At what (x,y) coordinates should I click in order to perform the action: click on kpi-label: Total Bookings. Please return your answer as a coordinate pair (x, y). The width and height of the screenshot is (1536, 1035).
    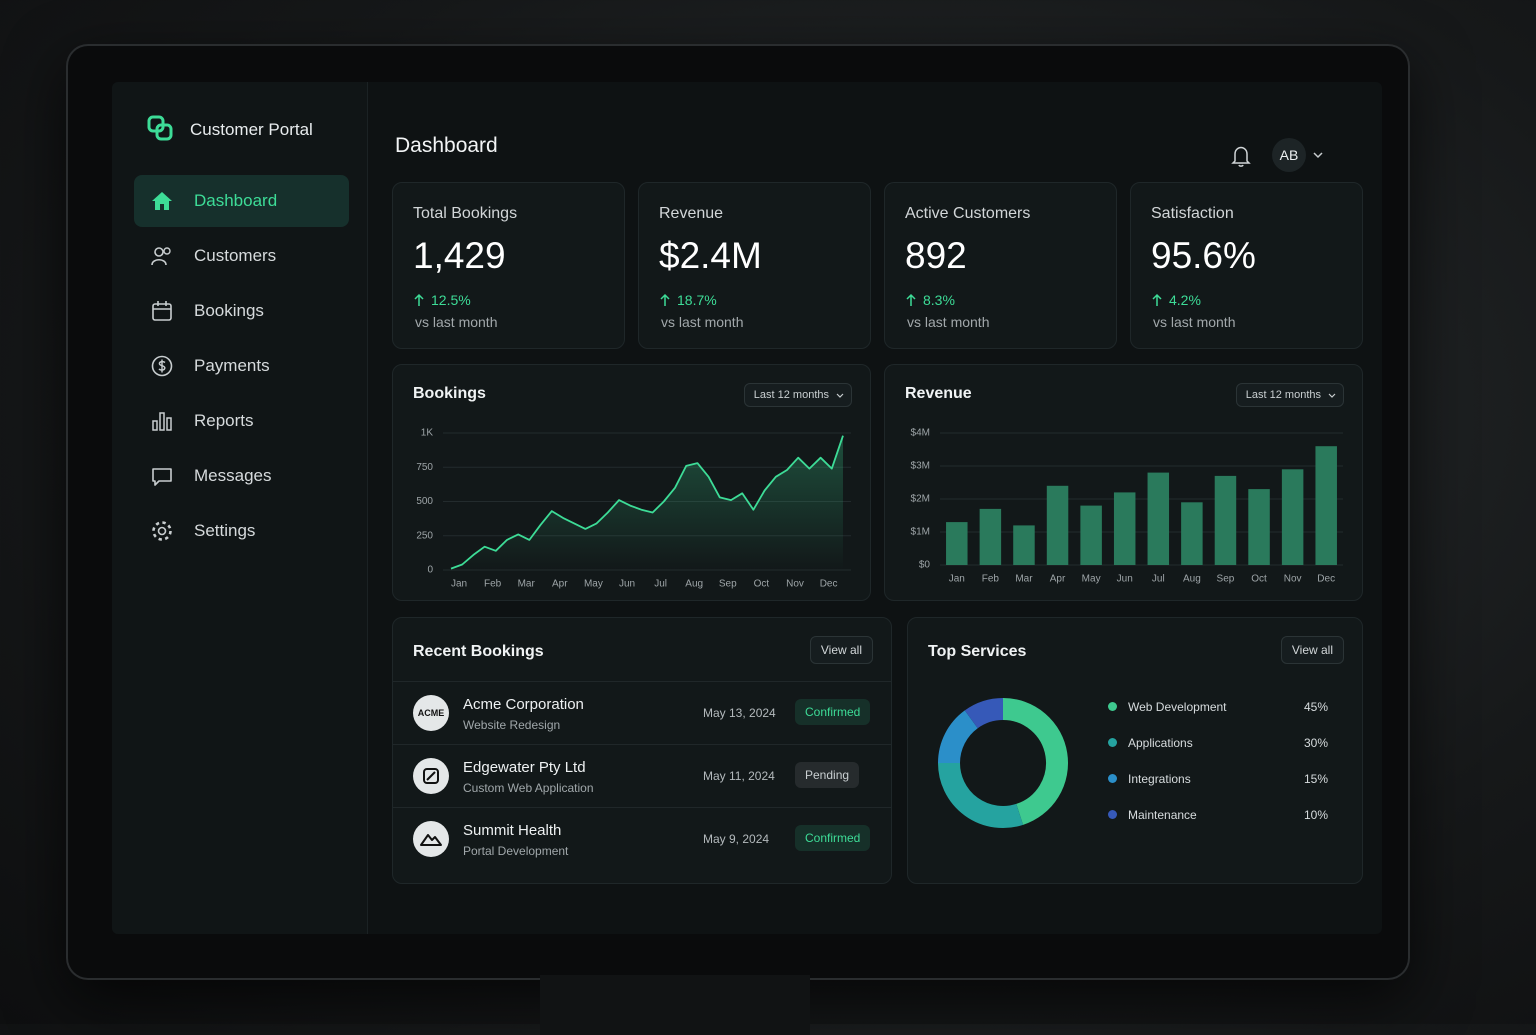
    Looking at the image, I should click on (465, 213).